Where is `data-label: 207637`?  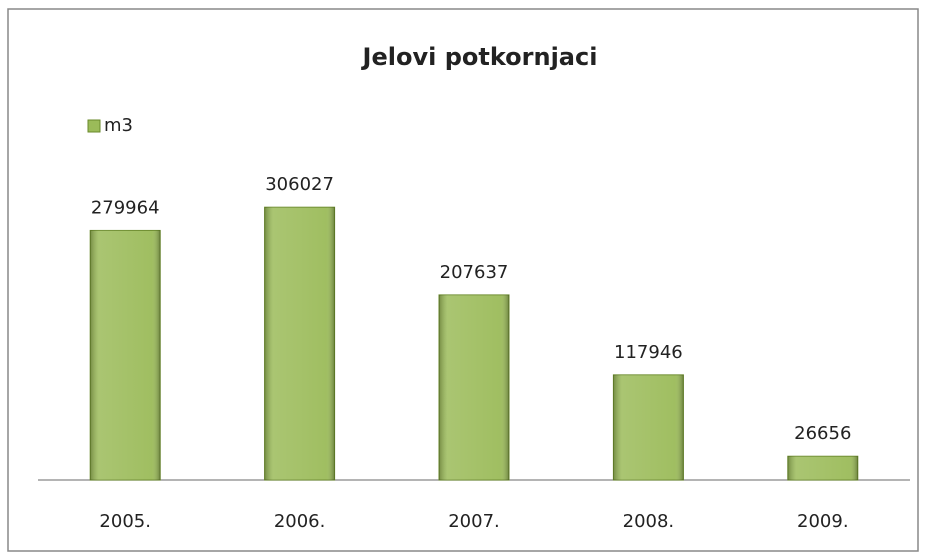
data-label: 207637 is located at coordinates (474, 272).